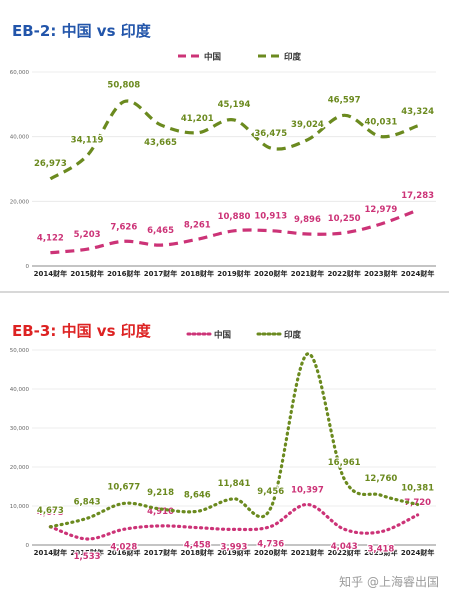  Describe the element at coordinates (197, 495) in the screenshot. I see `data-label: 8,646` at that location.